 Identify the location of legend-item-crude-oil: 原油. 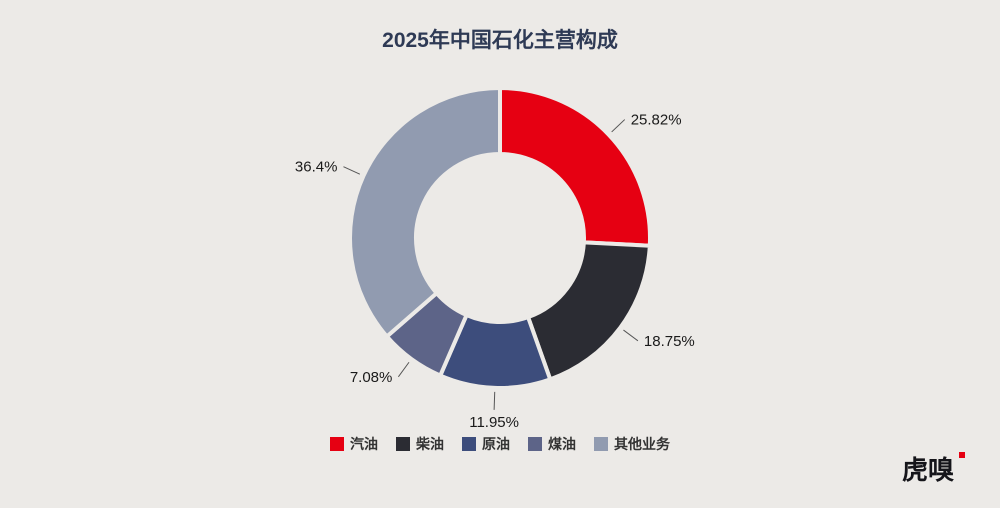
(486, 444).